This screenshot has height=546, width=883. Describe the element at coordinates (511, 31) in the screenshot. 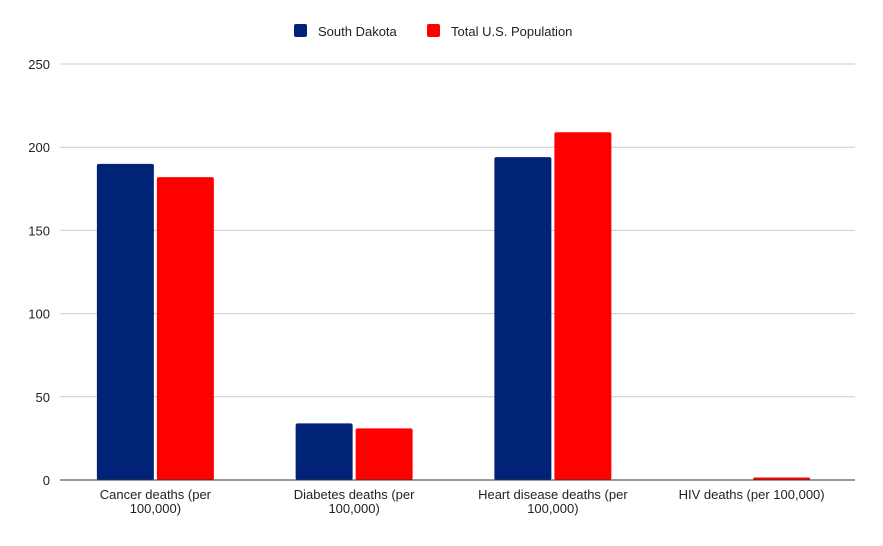

I see `legend-label: Total U.S. Population` at that location.